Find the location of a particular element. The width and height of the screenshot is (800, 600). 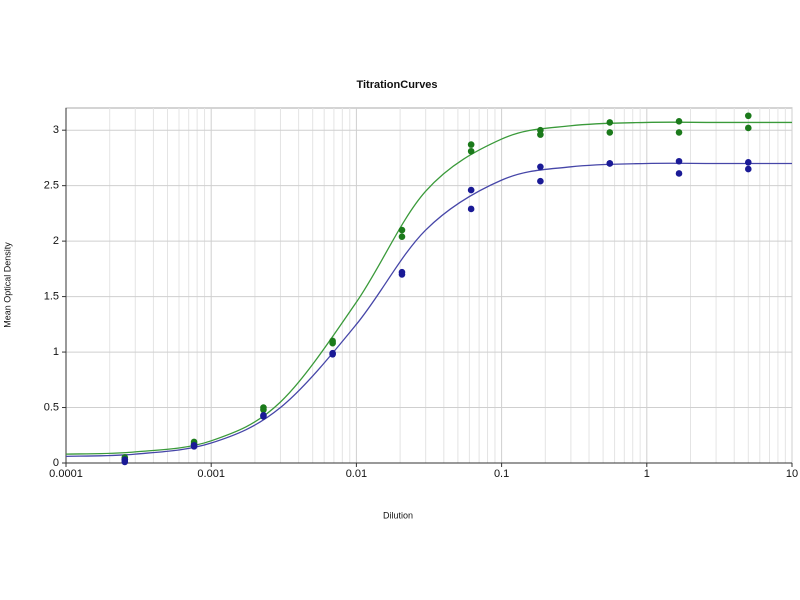

x-tick-label: 10 is located at coordinates (792, 474).